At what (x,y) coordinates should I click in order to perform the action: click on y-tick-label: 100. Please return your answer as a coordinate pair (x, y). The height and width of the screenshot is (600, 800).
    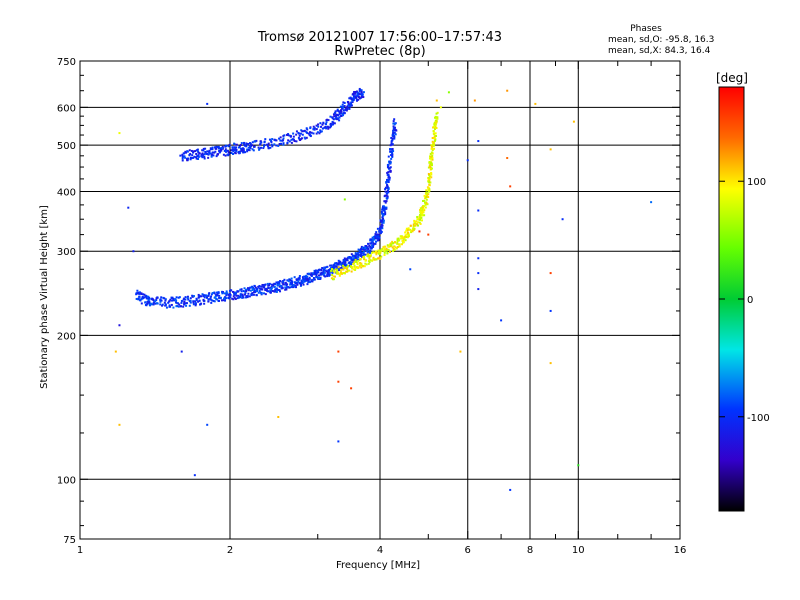
    Looking at the image, I should click on (66, 480).